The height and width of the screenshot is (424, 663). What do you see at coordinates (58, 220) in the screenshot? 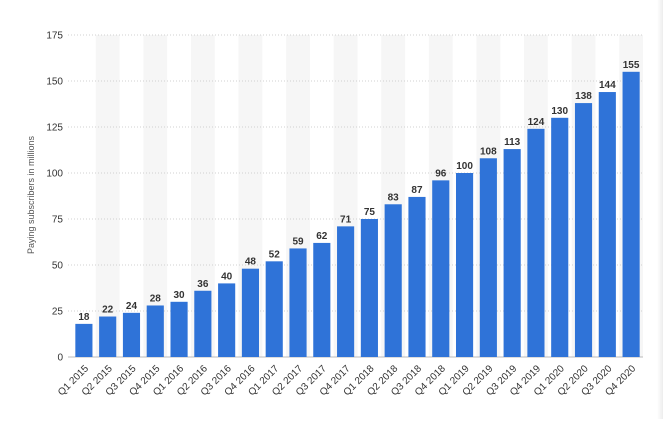
I see `y-tick-label: 75` at bounding box center [58, 220].